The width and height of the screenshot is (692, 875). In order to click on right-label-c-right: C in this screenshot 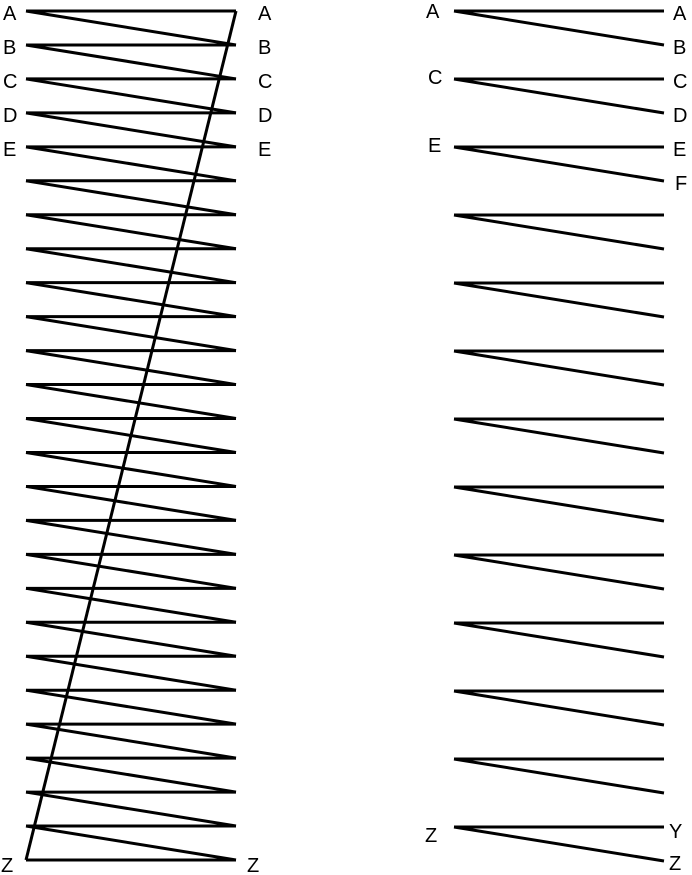, I will do `click(680, 82)`.